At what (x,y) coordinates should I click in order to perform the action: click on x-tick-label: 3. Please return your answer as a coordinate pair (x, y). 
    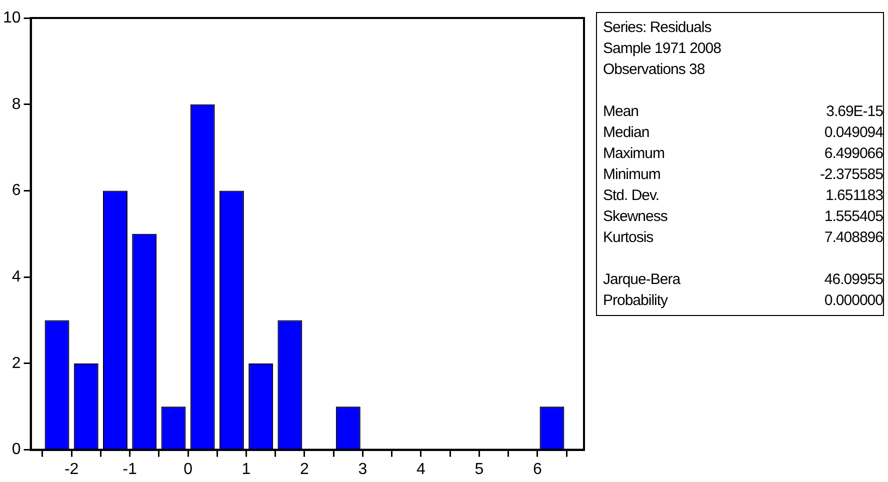
    Looking at the image, I should click on (363, 469).